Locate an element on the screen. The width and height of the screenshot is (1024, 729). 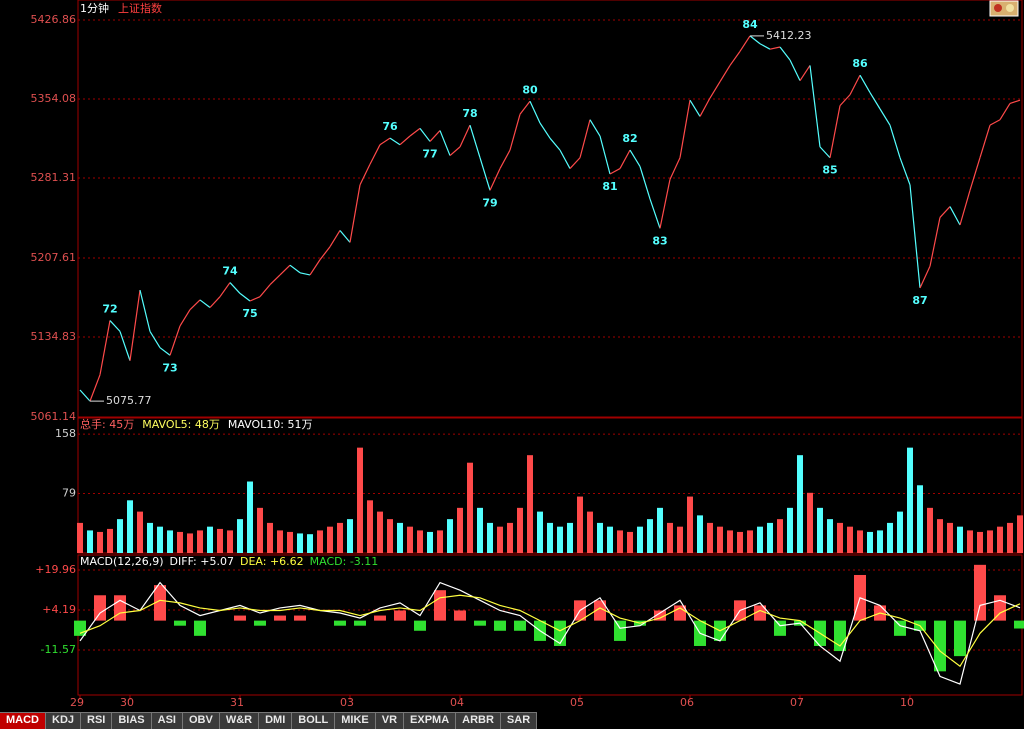
indicator-tab: ARBR is located at coordinates (478, 720).